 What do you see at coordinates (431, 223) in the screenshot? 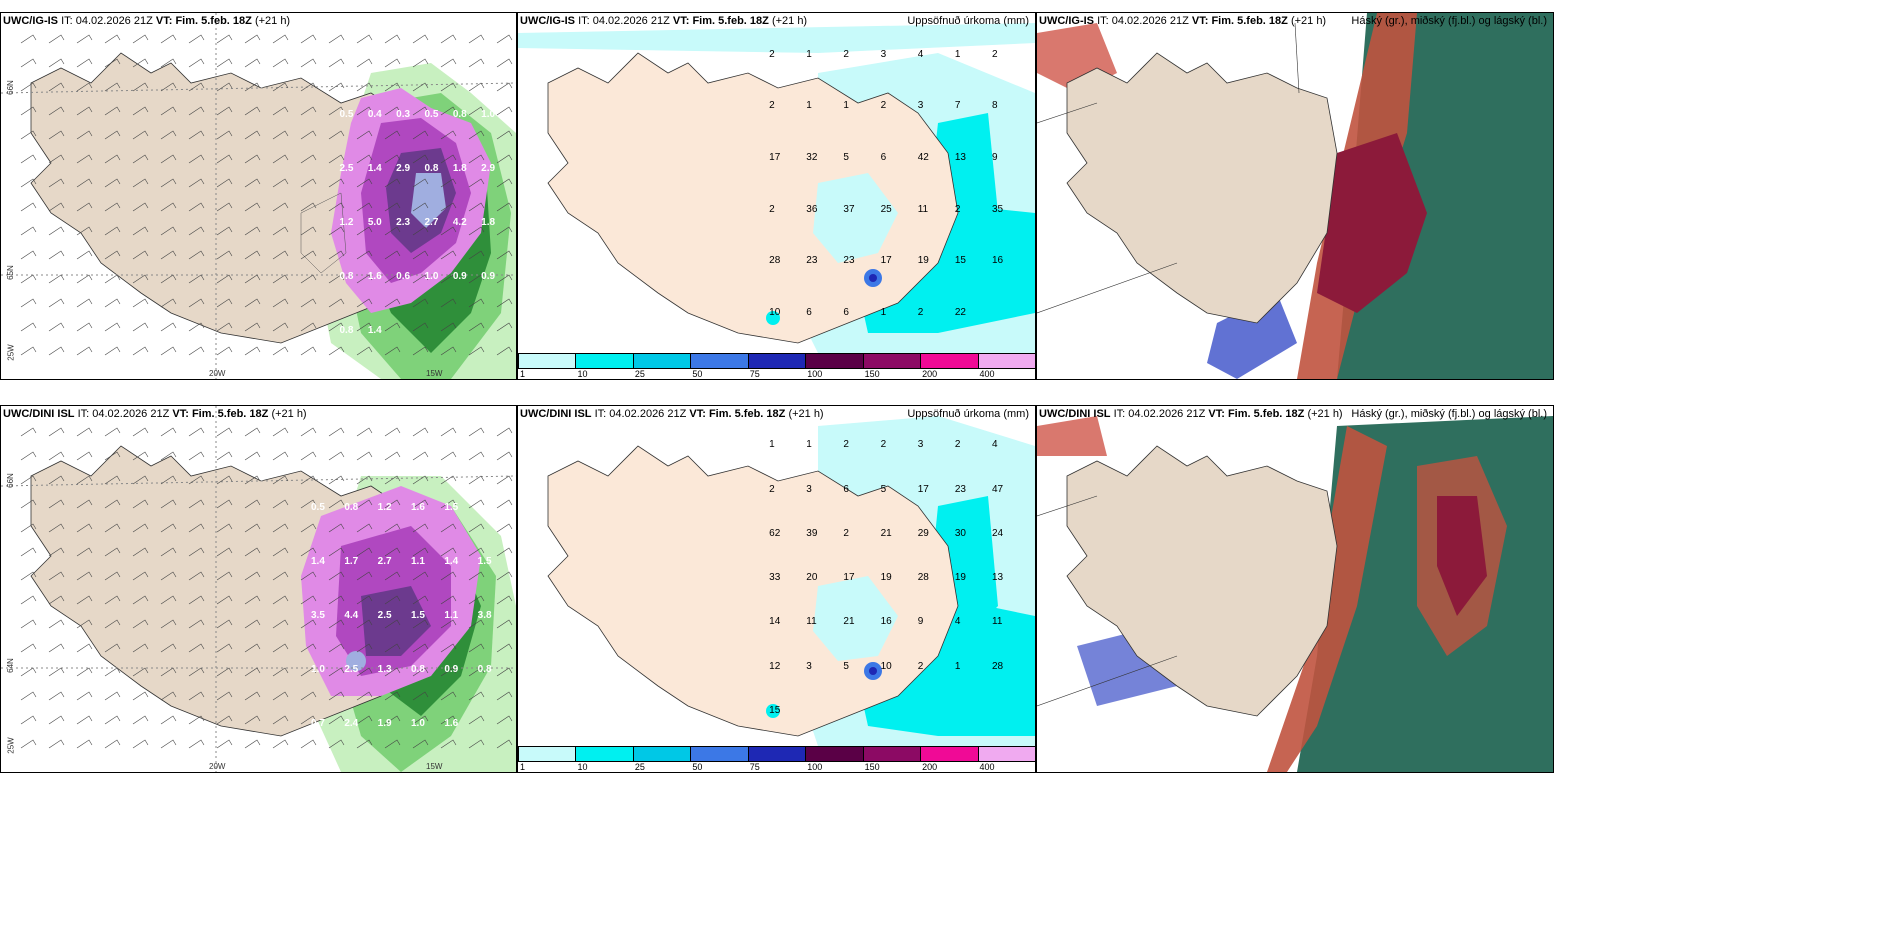
I see `value-label: 2.7` at bounding box center [431, 223].